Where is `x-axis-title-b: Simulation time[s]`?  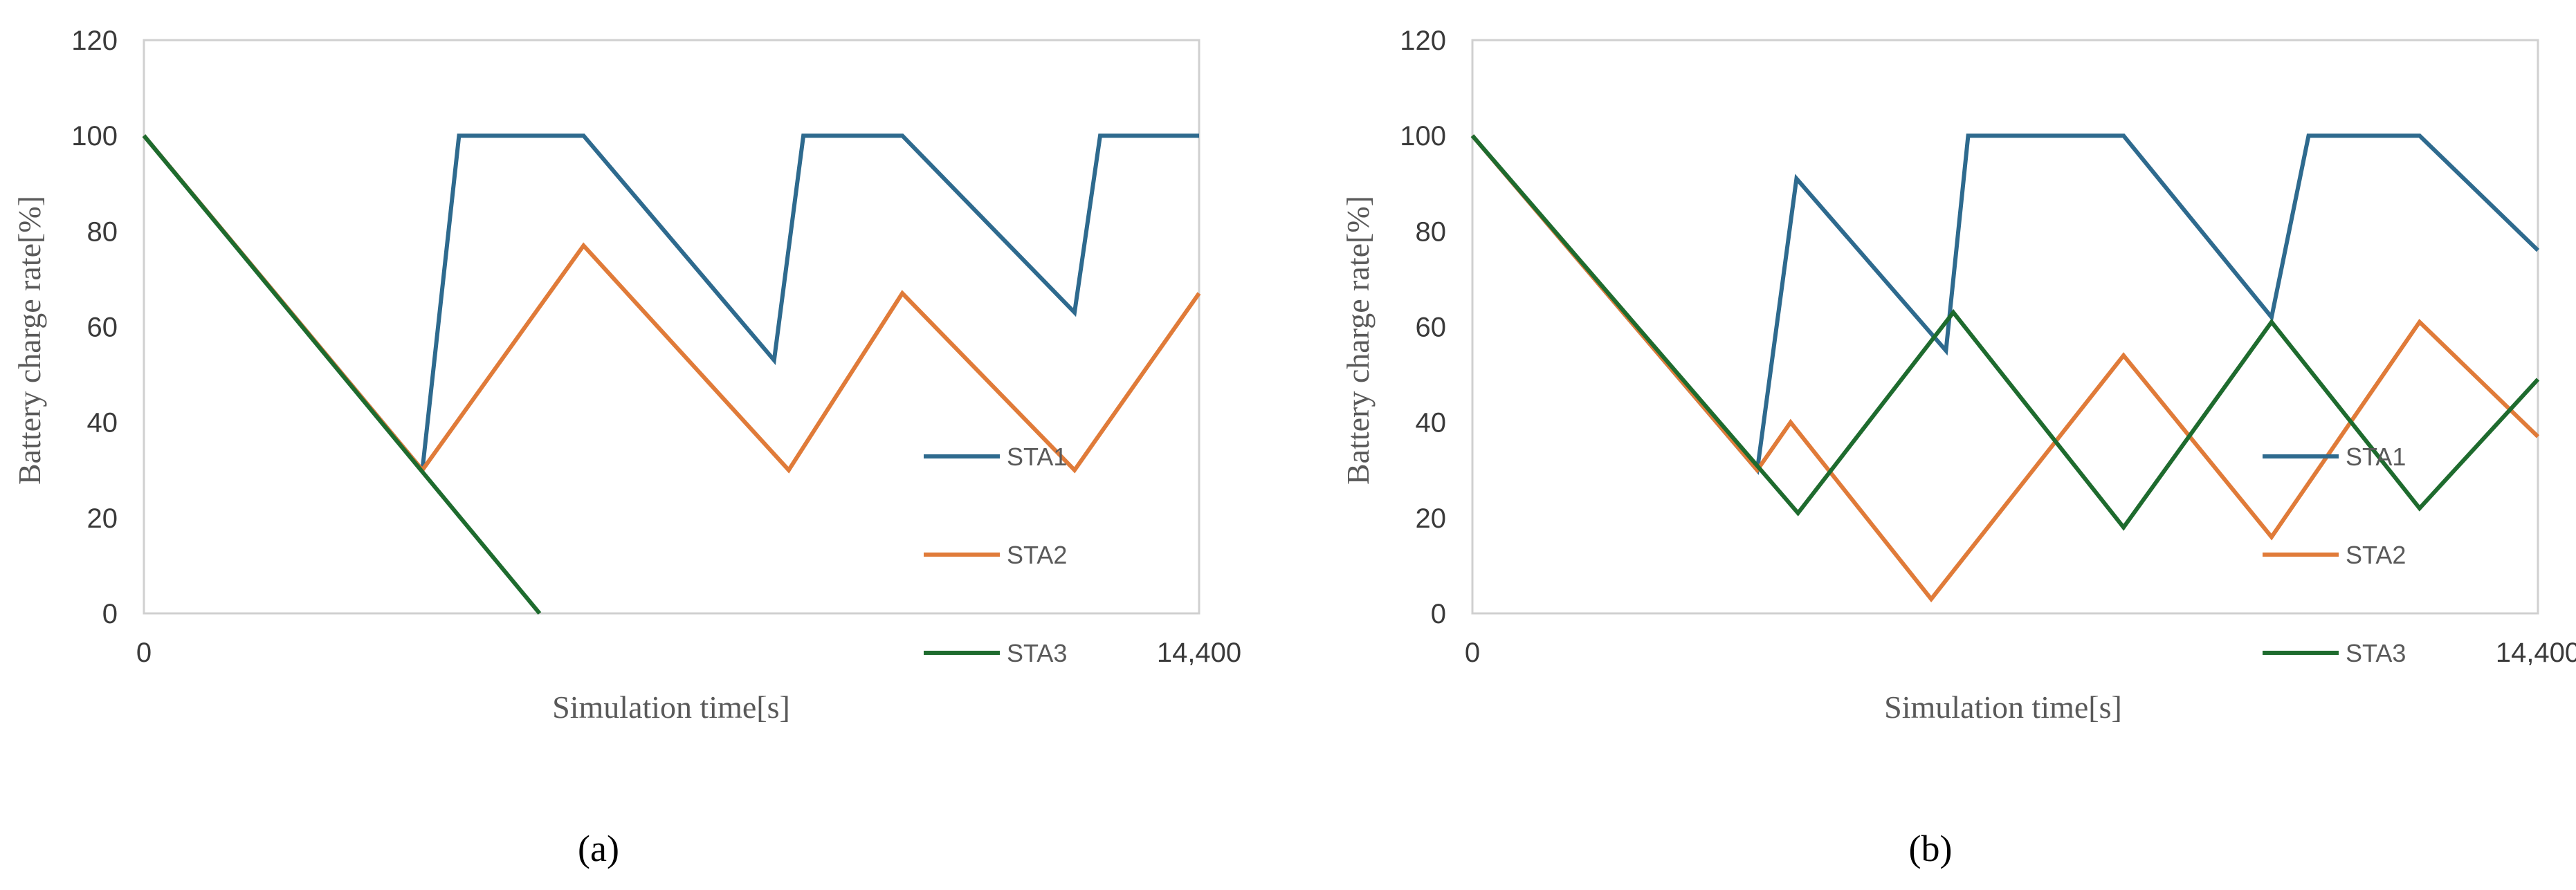
x-axis-title-b: Simulation time[s] is located at coordinates (2003, 707).